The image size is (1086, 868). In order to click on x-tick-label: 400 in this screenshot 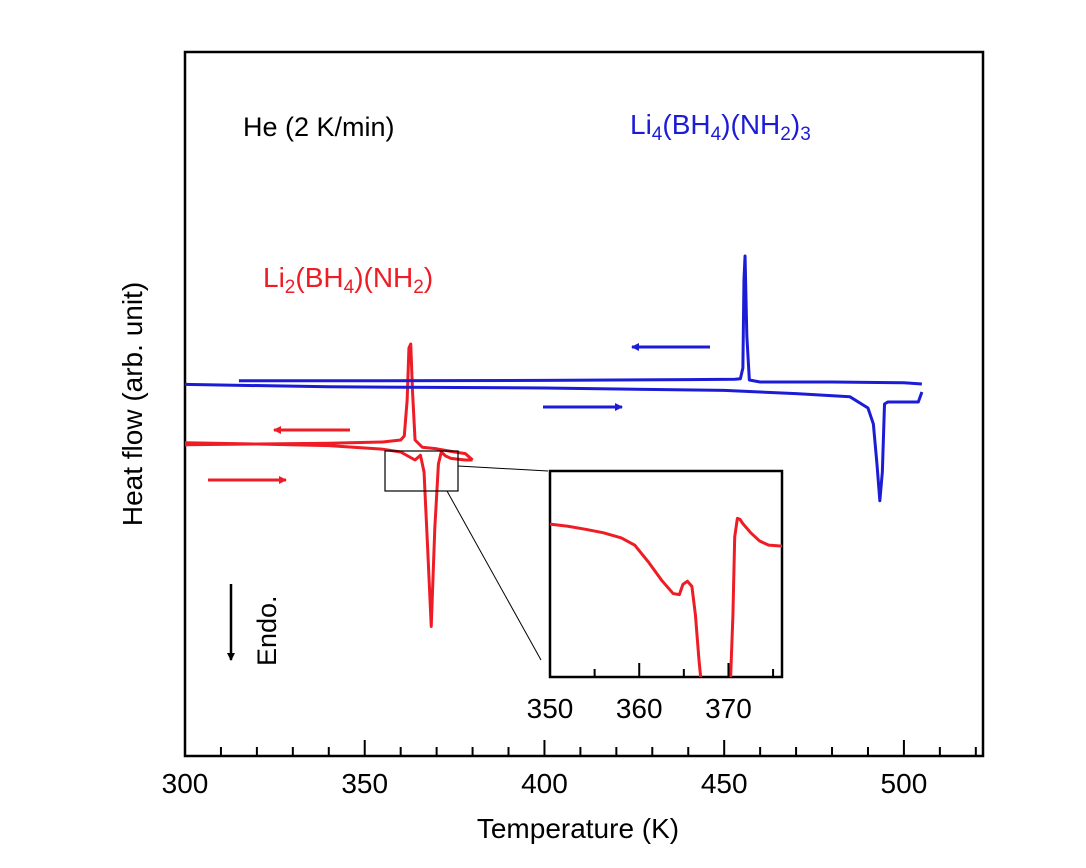, I will do `click(544, 783)`.